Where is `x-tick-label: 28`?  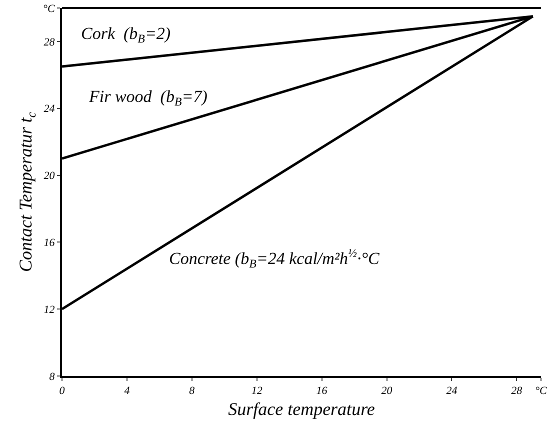 x-tick-label: 28 is located at coordinates (517, 391).